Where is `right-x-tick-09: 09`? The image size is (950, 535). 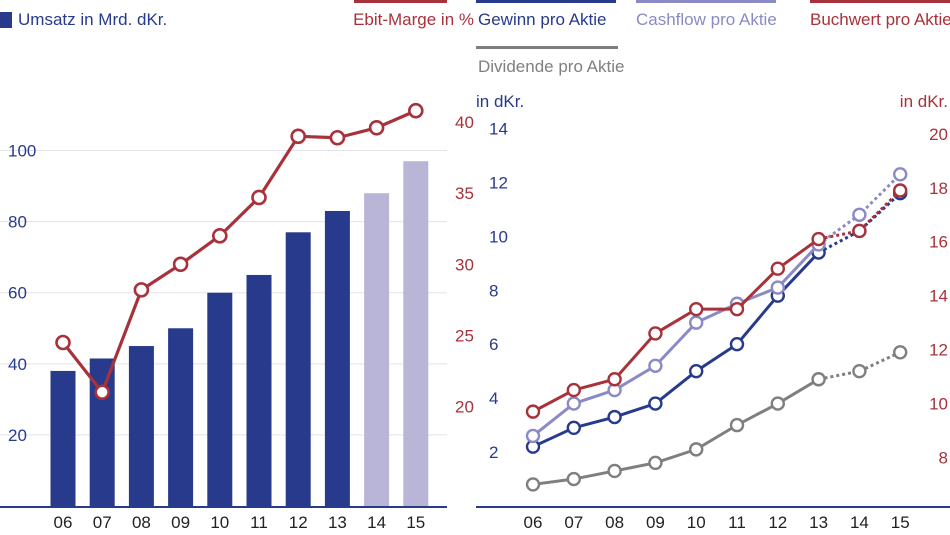
right-x-tick-09: 09 is located at coordinates (655, 522).